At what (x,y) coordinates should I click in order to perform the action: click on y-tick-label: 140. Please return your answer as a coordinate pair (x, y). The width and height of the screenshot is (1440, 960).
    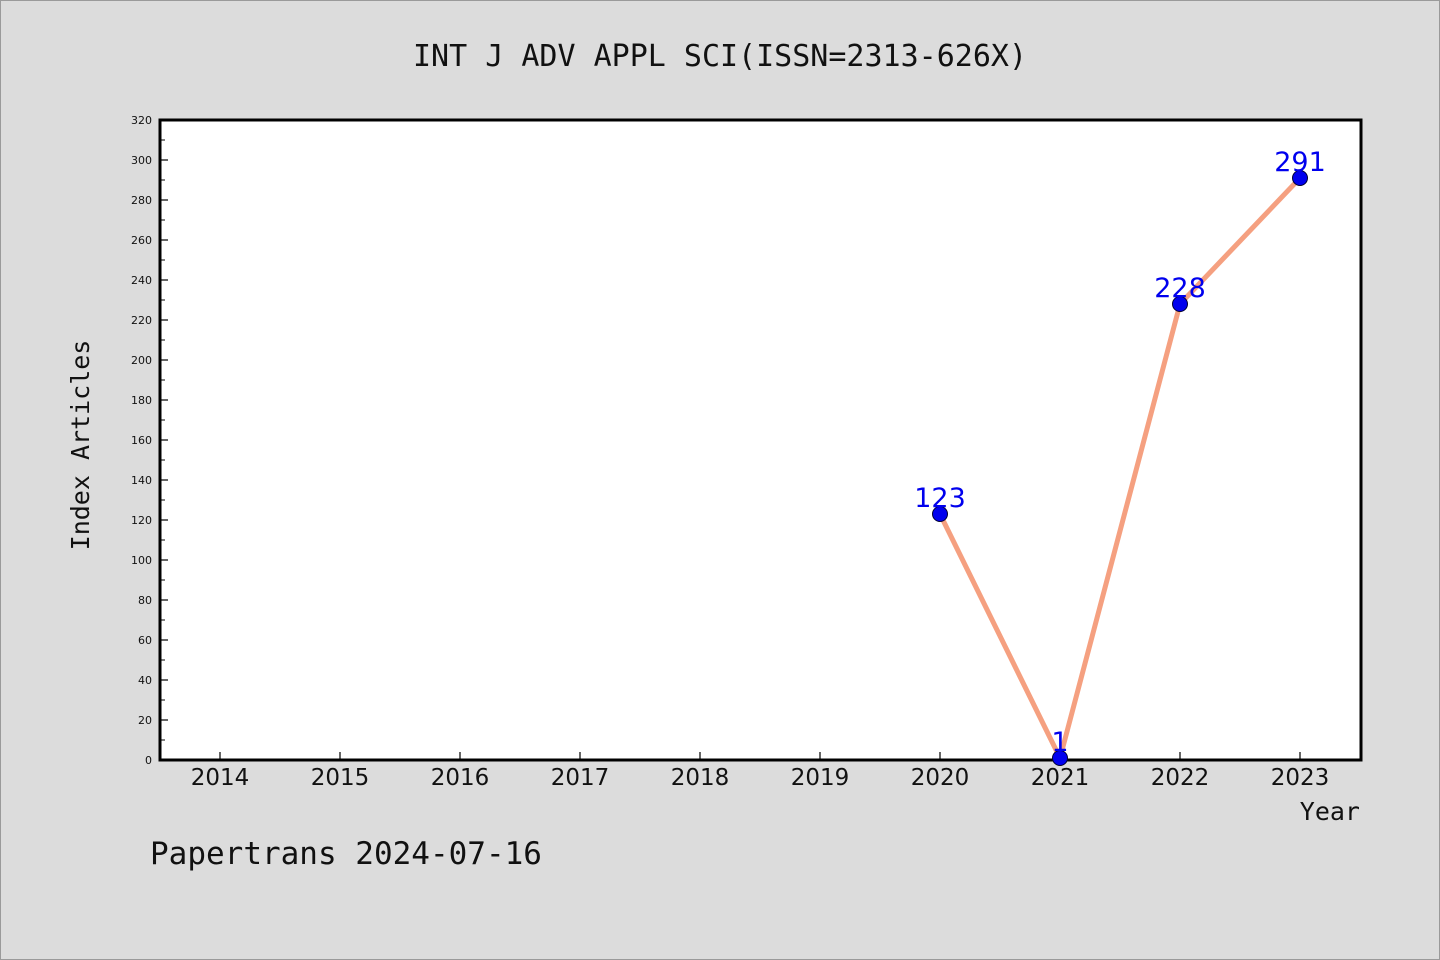
    Looking at the image, I should click on (141, 480).